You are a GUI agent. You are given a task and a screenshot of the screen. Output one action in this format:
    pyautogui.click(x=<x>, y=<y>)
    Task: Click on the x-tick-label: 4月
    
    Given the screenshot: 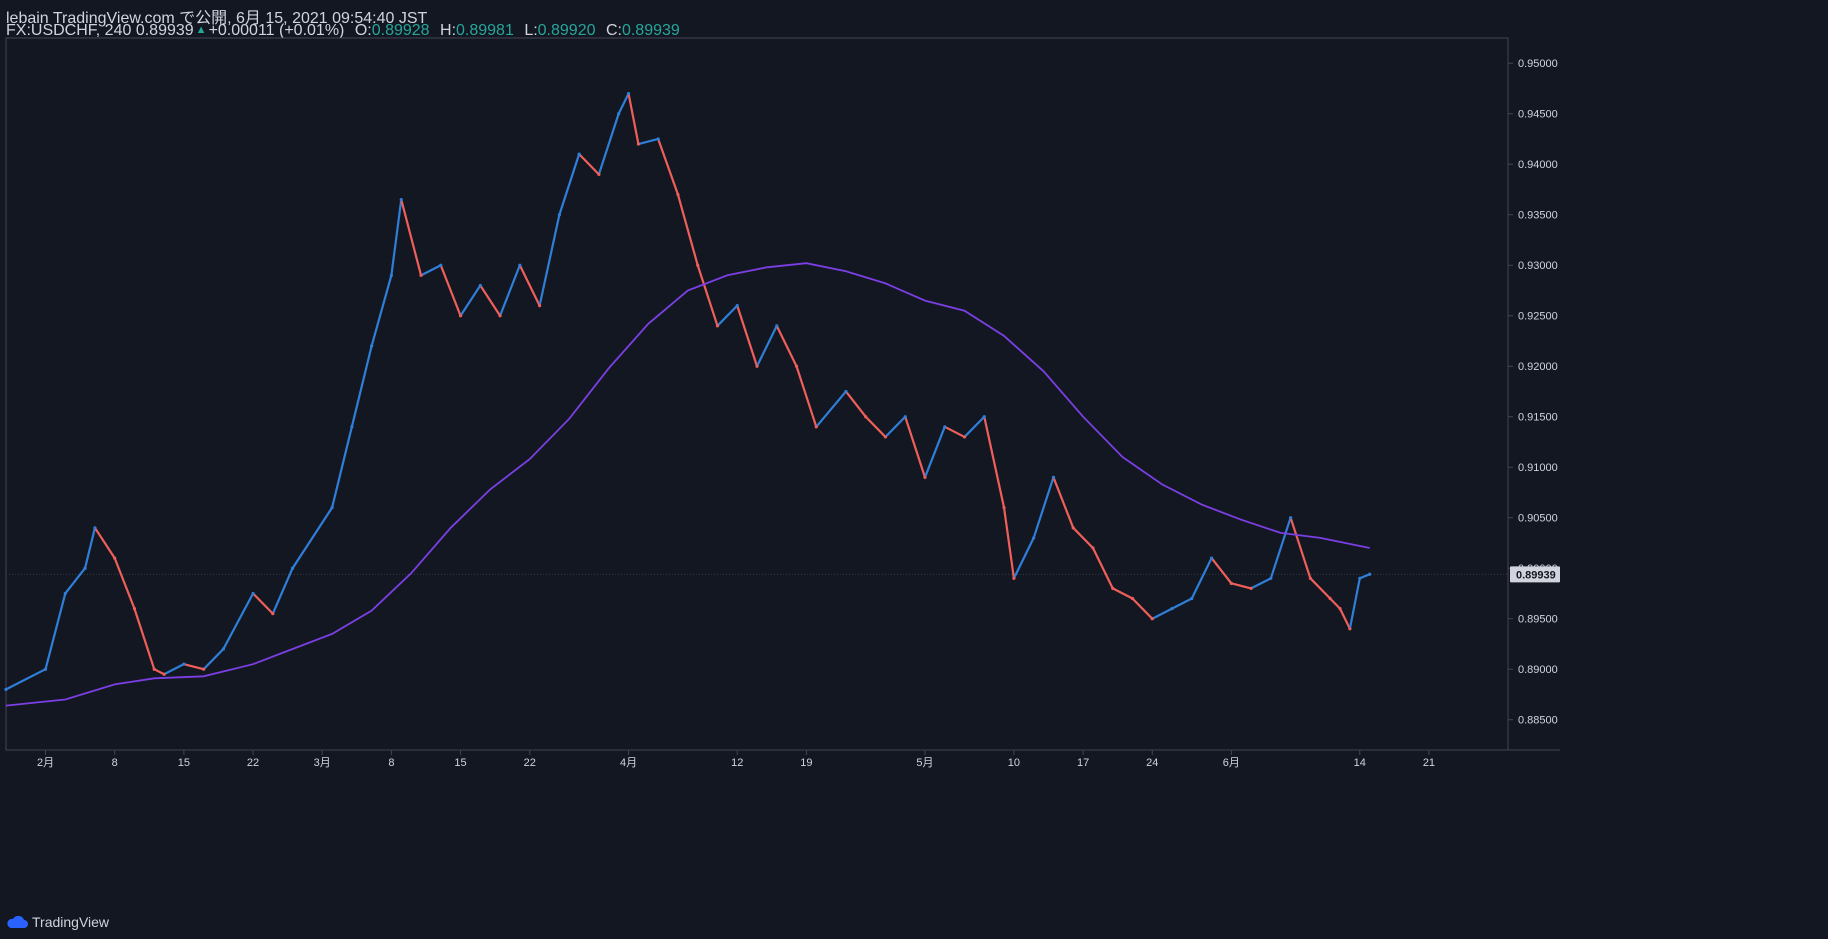 What is the action you would take?
    pyautogui.click(x=628, y=763)
    